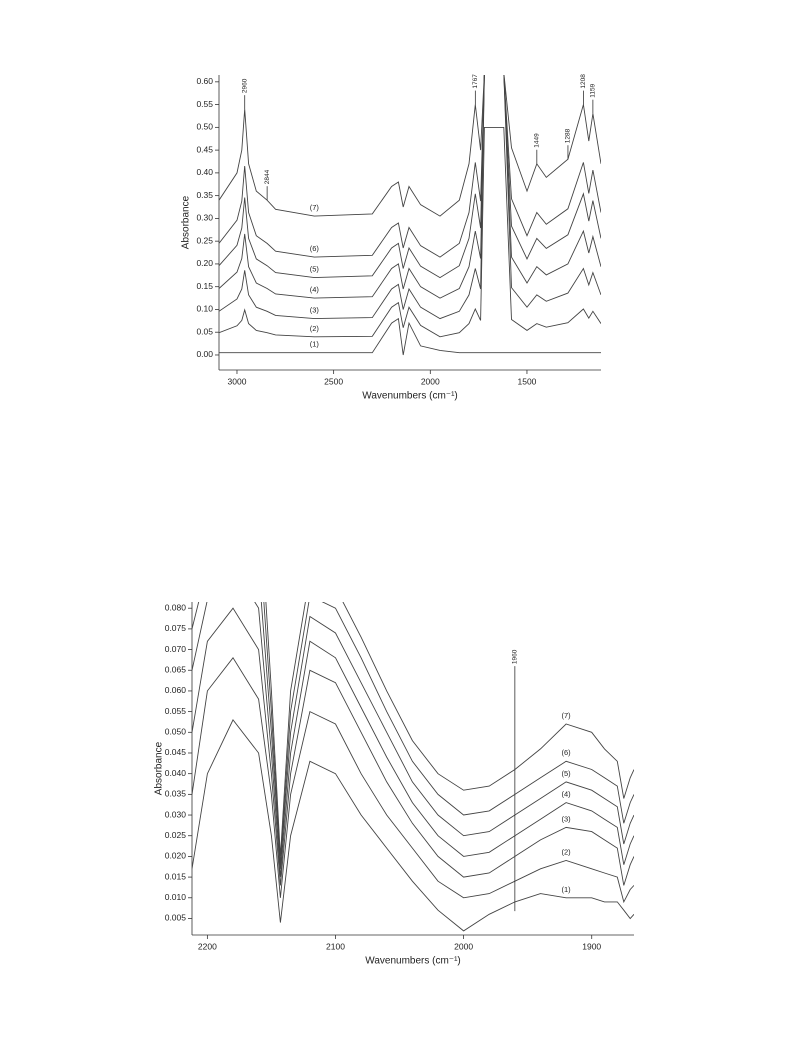 The width and height of the screenshot is (793, 1062). Describe the element at coordinates (204, 172) in the screenshot. I see `y-tick-label: 0.40` at that location.